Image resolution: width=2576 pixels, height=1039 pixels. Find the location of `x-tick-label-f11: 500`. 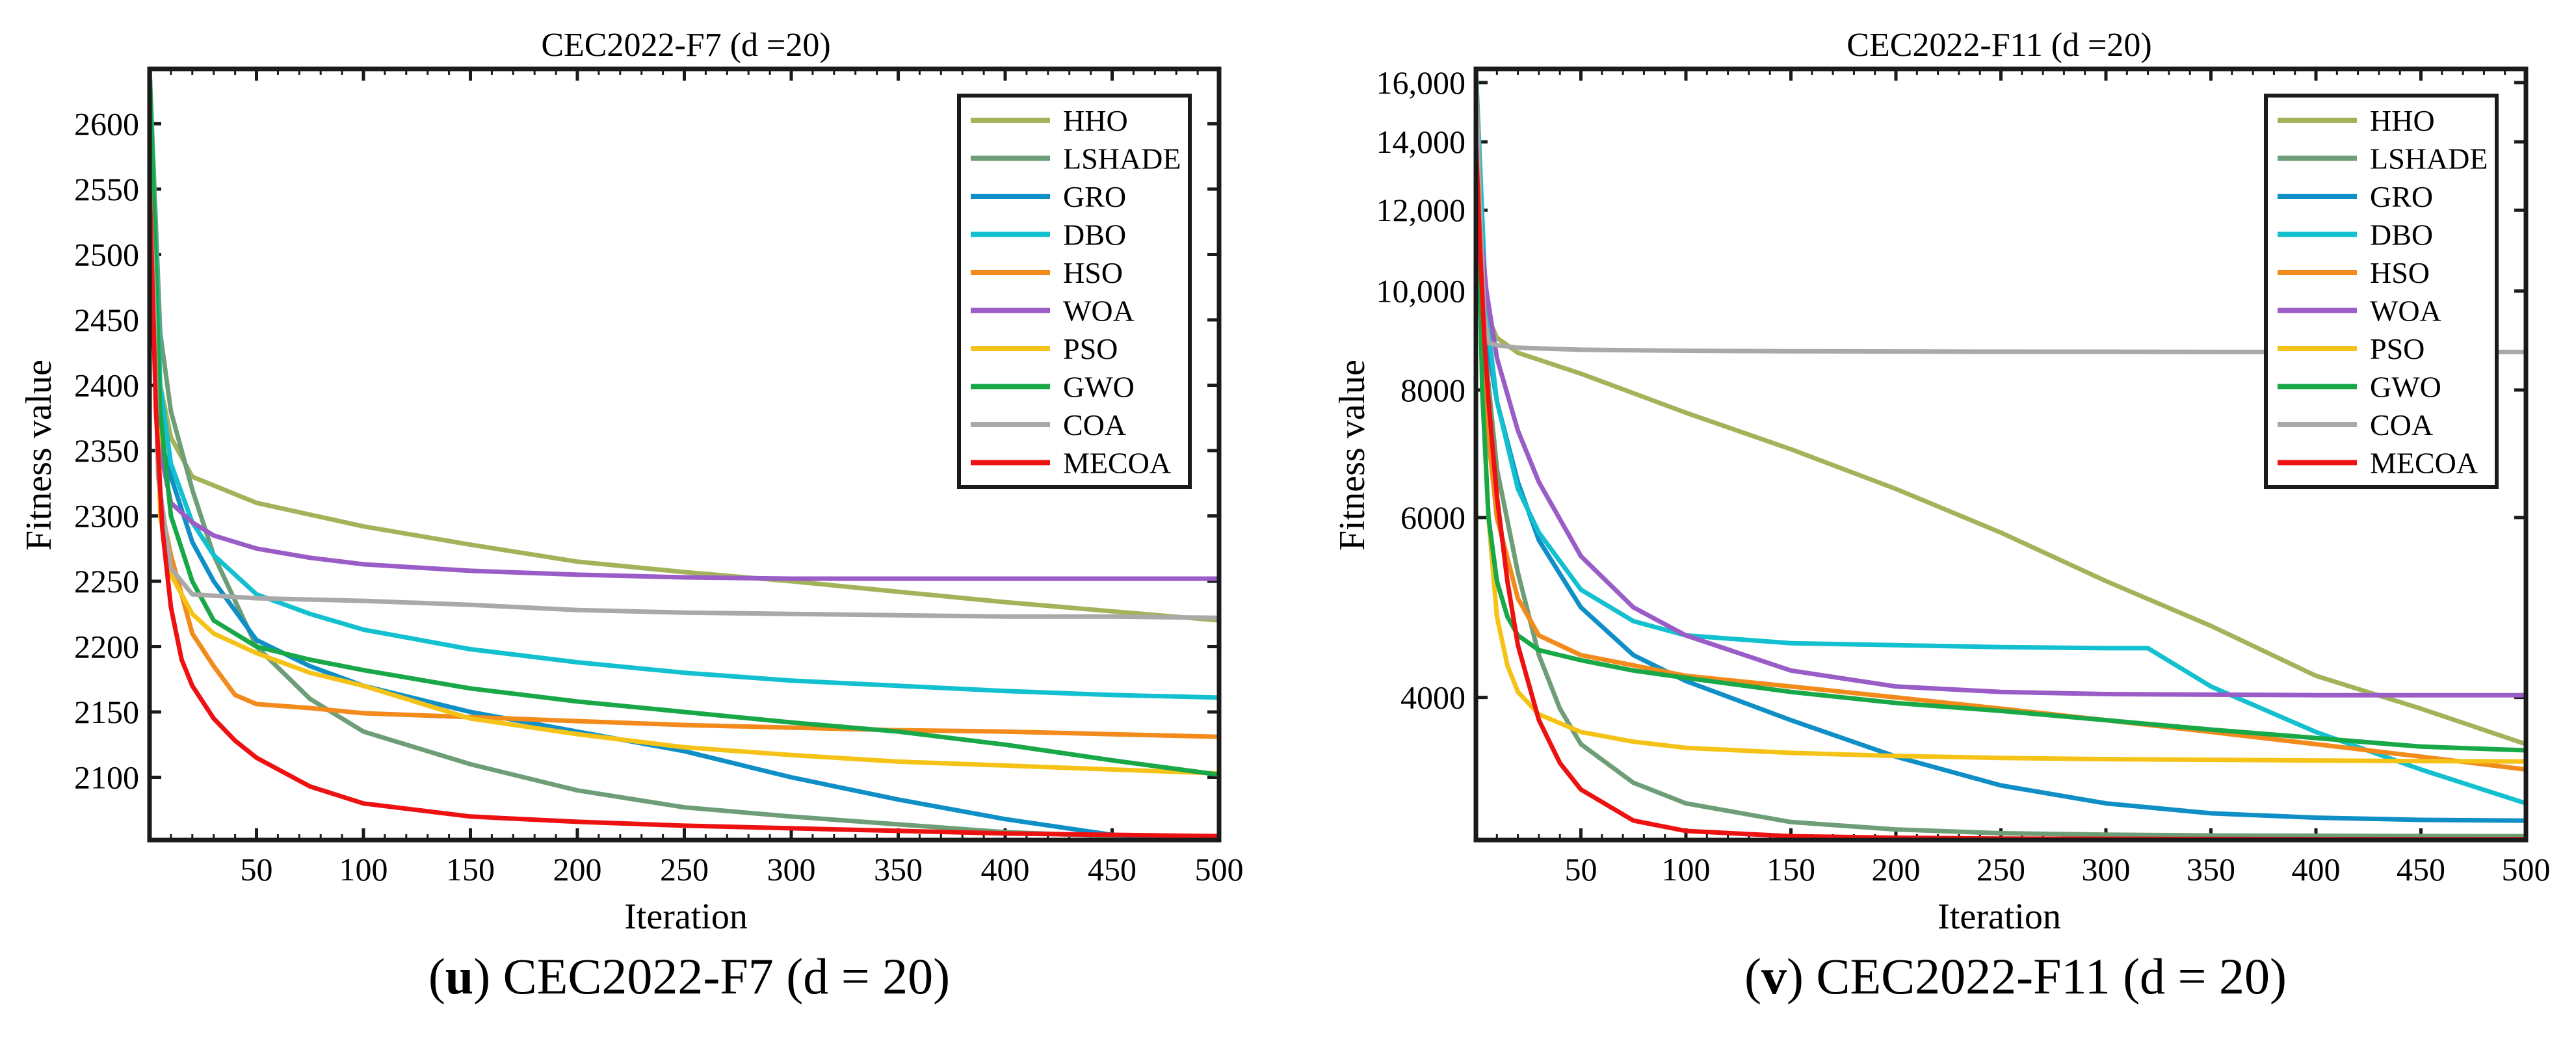

x-tick-label-f11: 500 is located at coordinates (2526, 870).